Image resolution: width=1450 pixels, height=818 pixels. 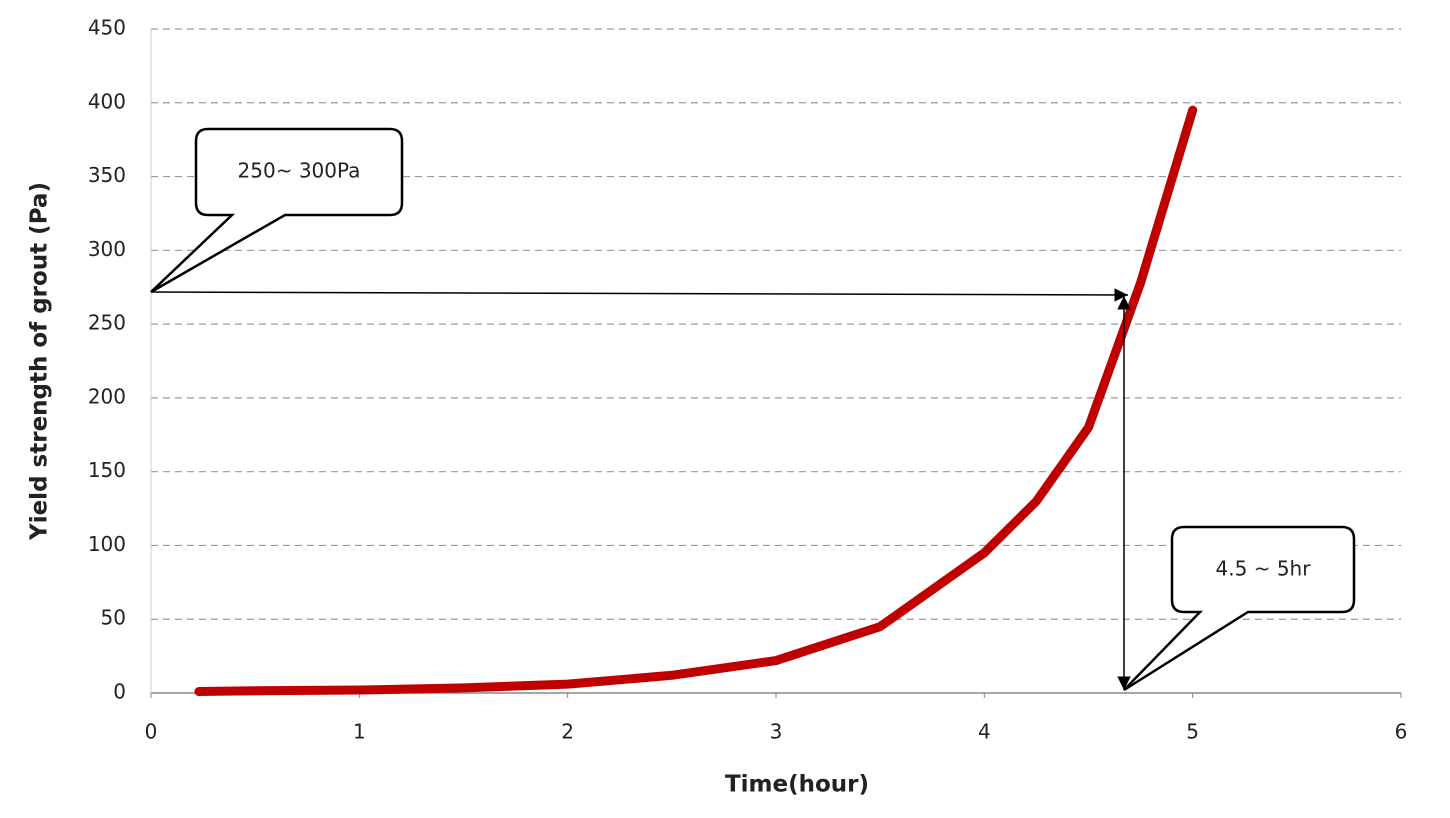 What do you see at coordinates (107, 396) in the screenshot?
I see `y-tick-label: 200` at bounding box center [107, 396].